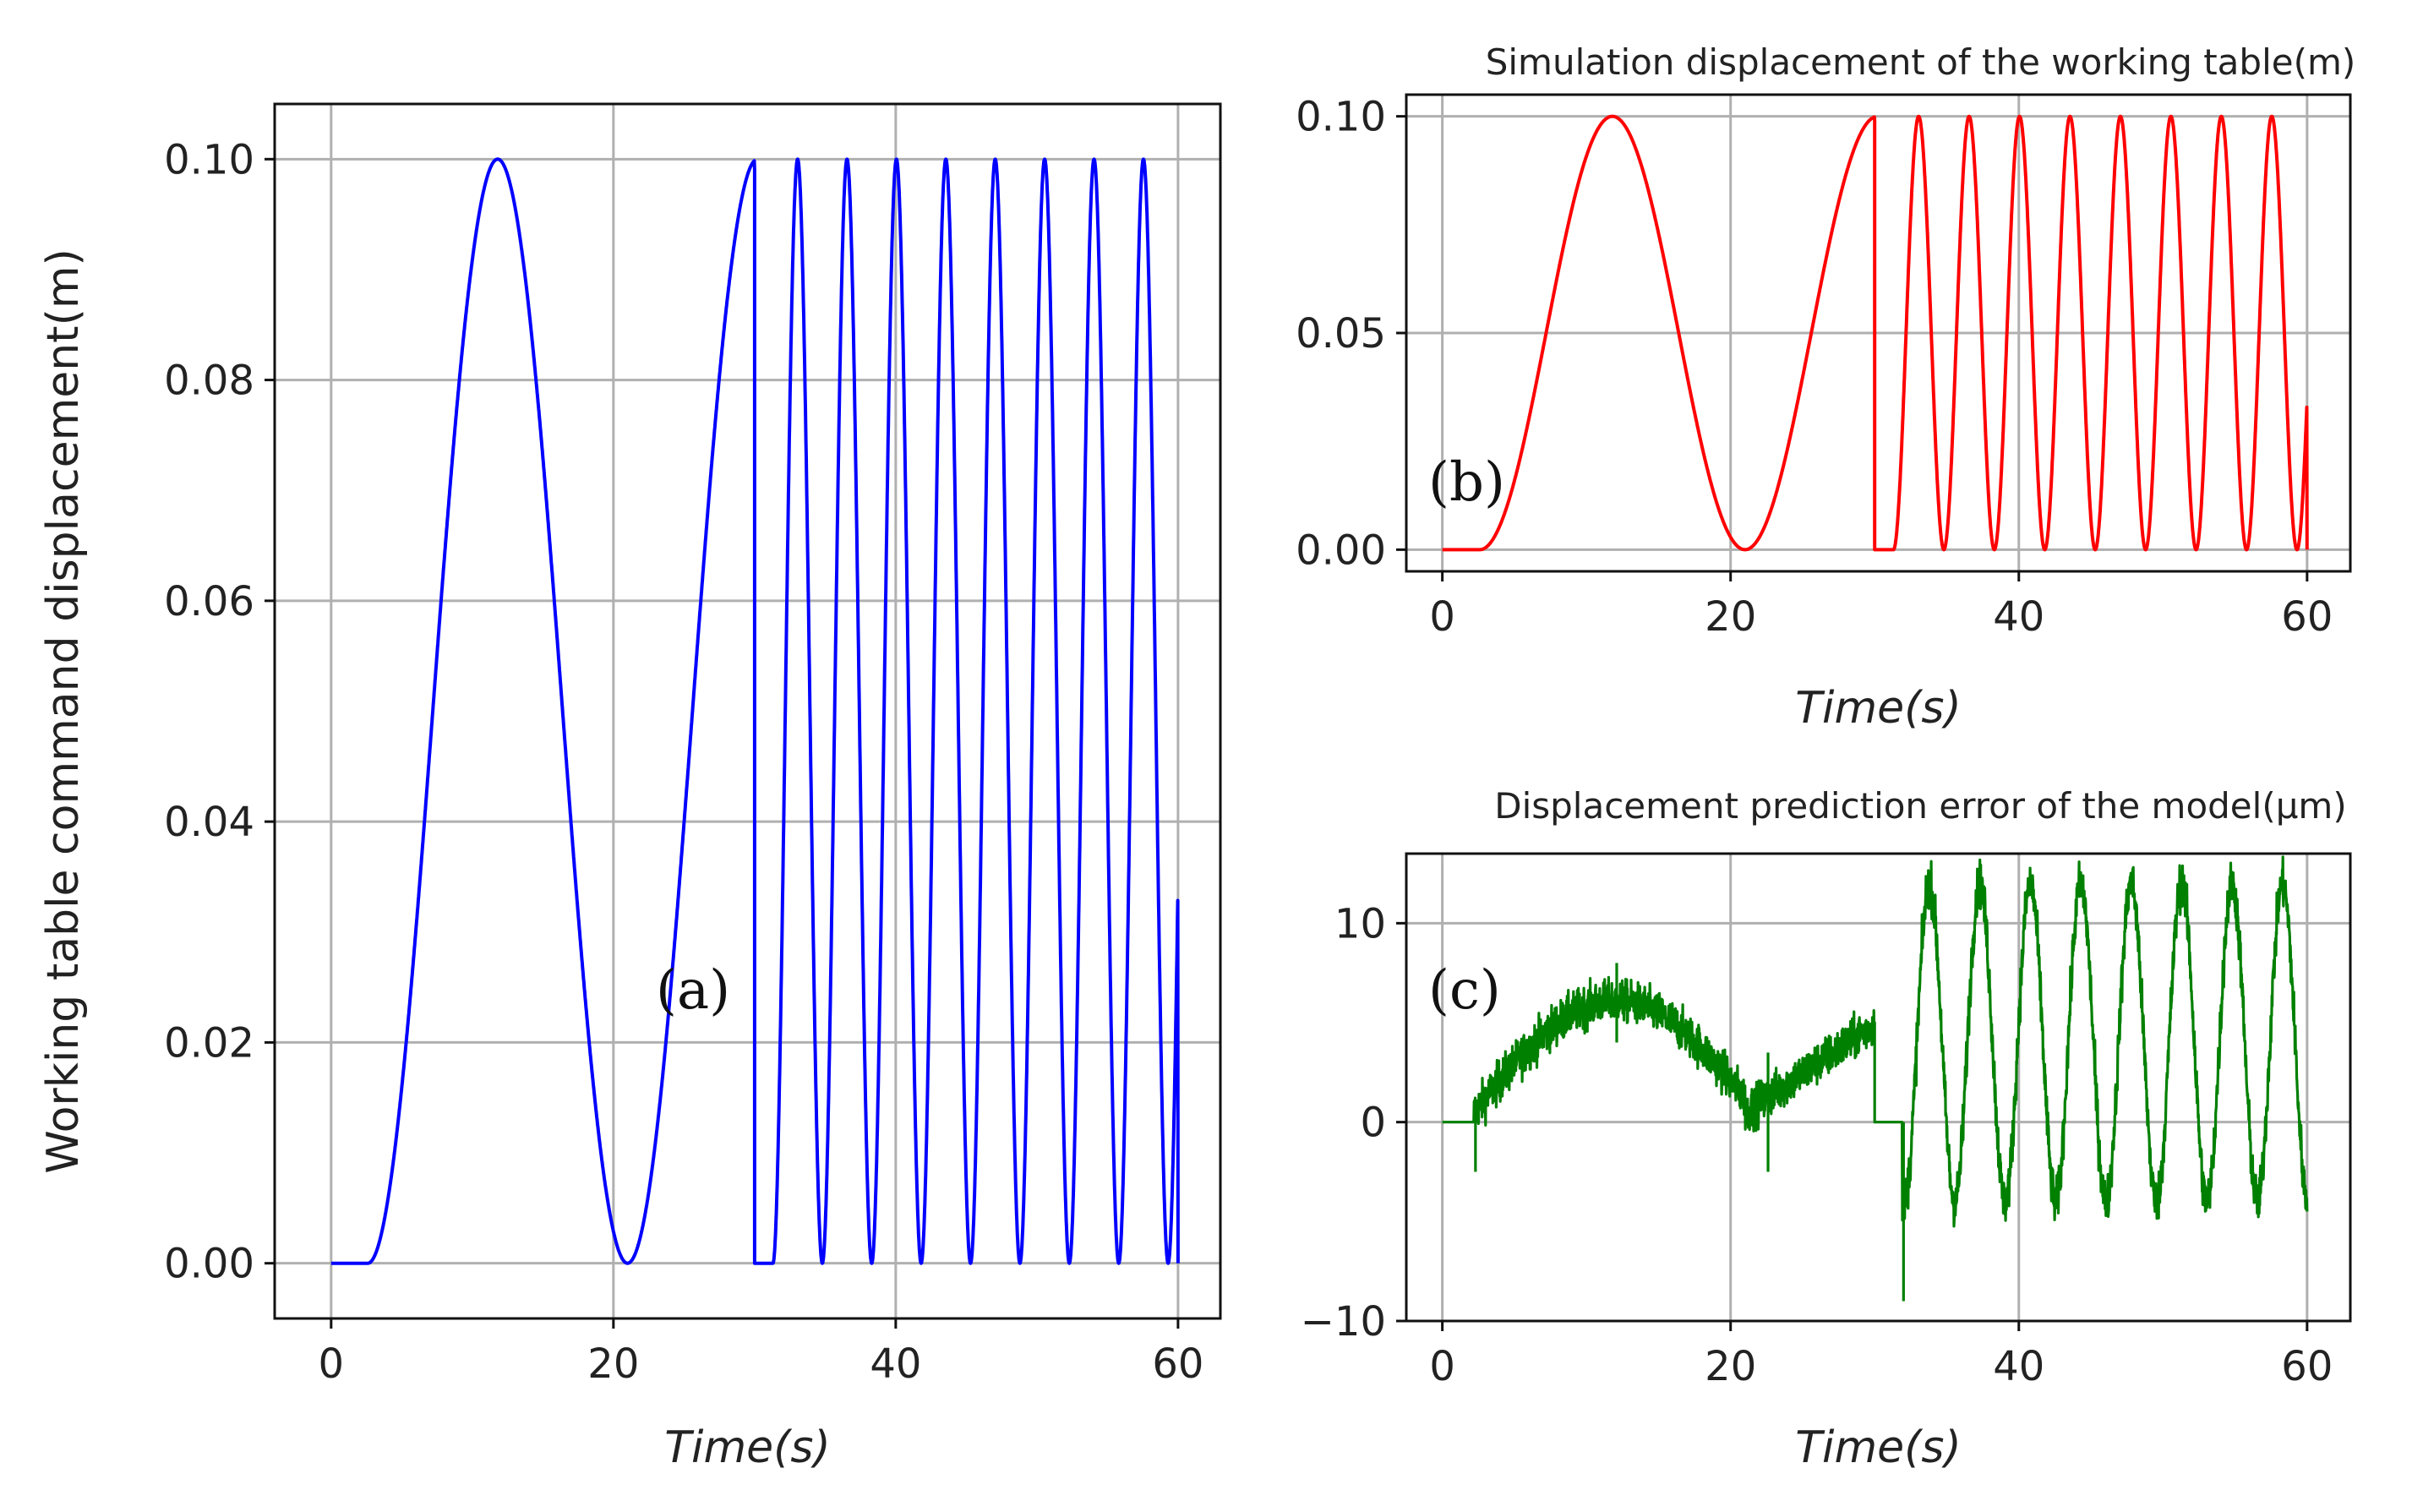  I want to click on panel-c-xtick-label-3: 60, so click(2307, 1366).